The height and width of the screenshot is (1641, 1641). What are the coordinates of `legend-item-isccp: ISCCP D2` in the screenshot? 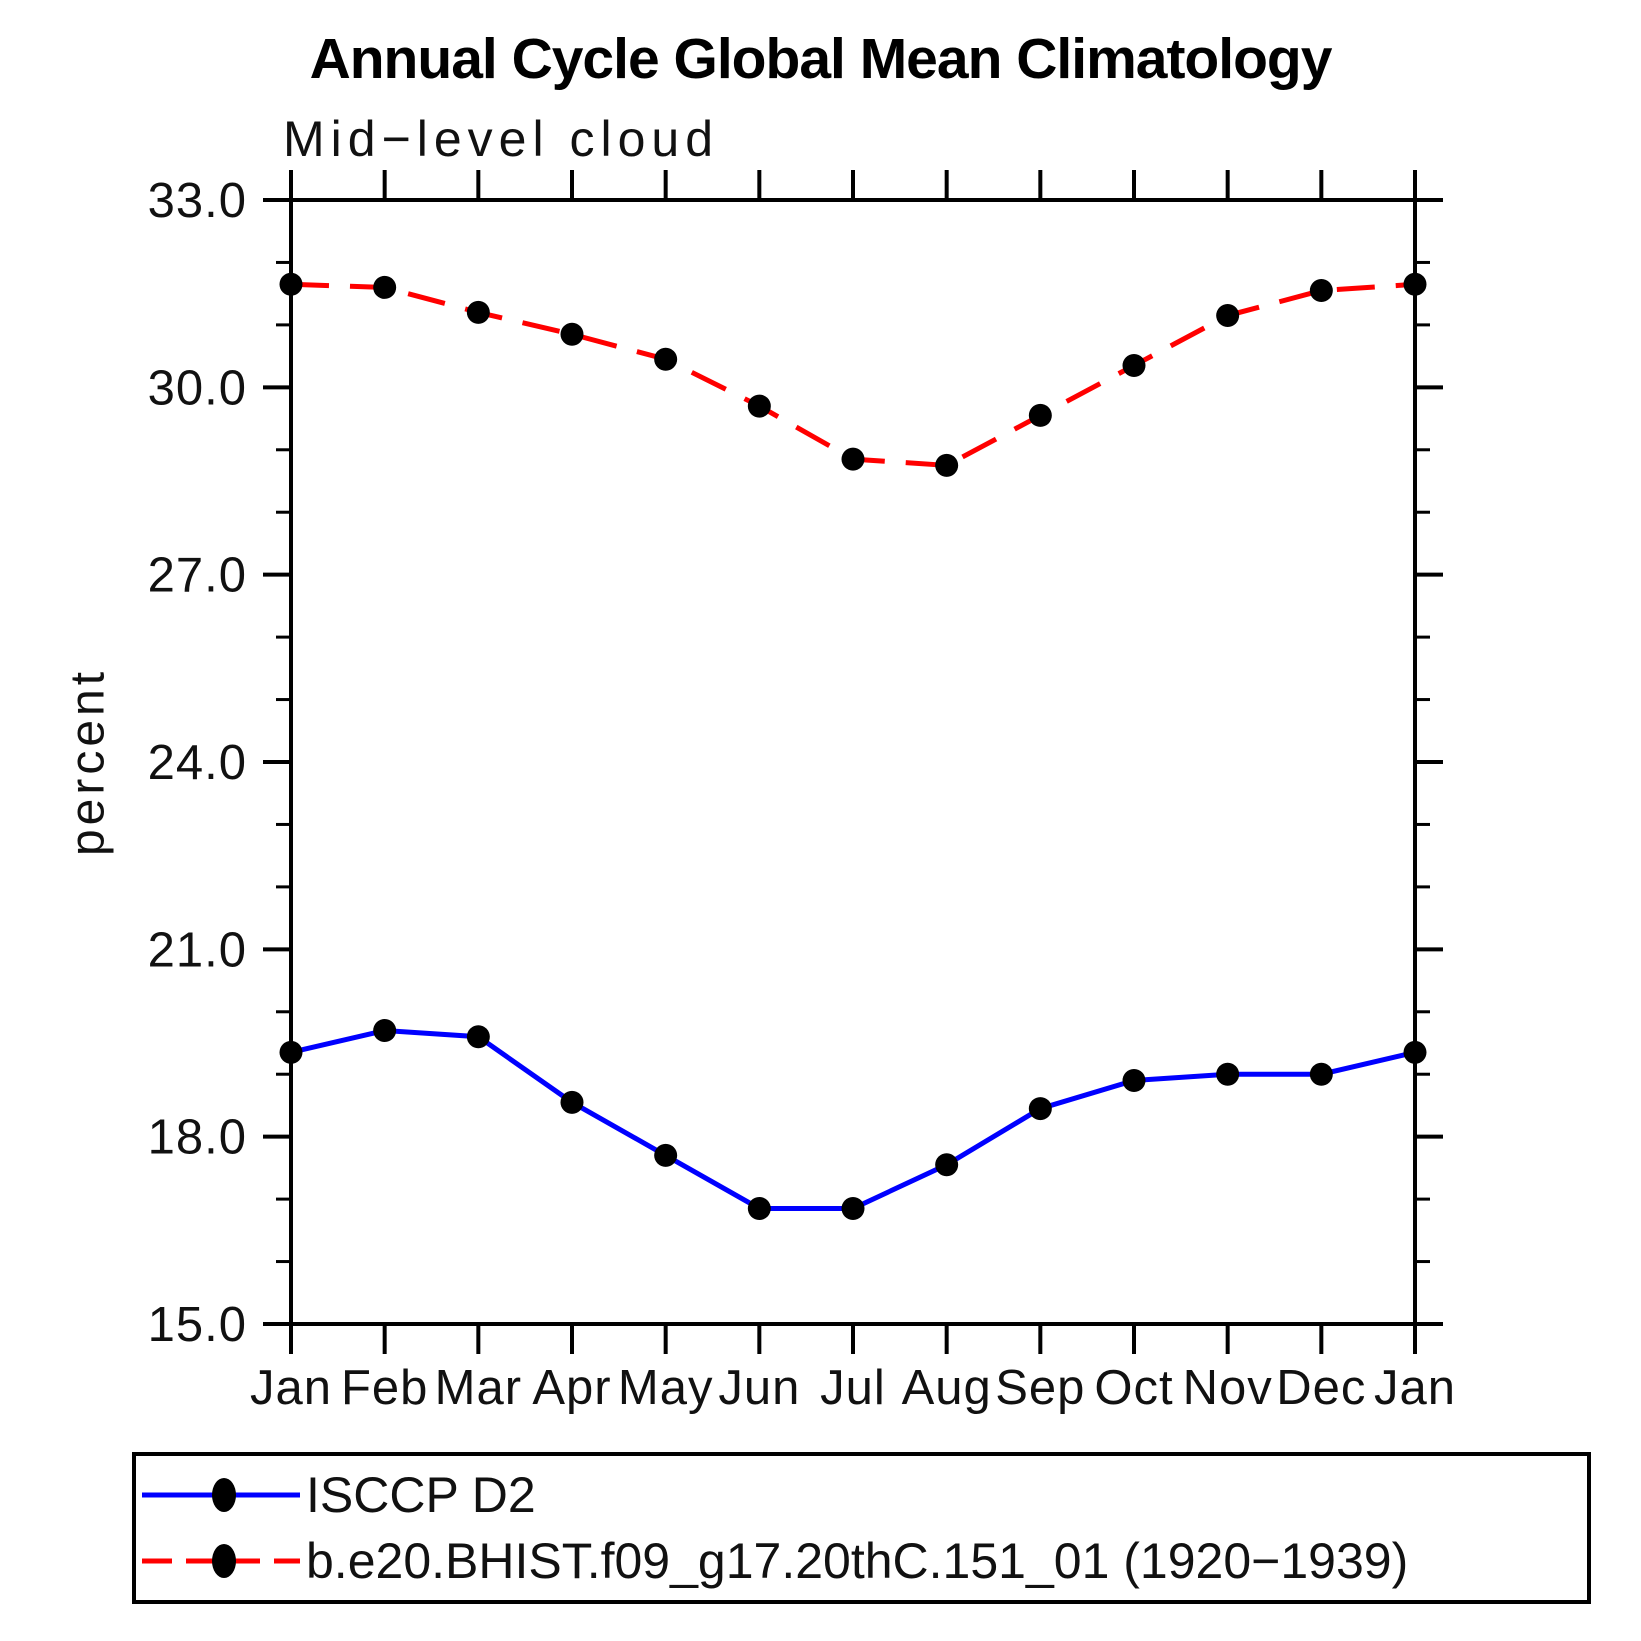 It's located at (861, 1495).